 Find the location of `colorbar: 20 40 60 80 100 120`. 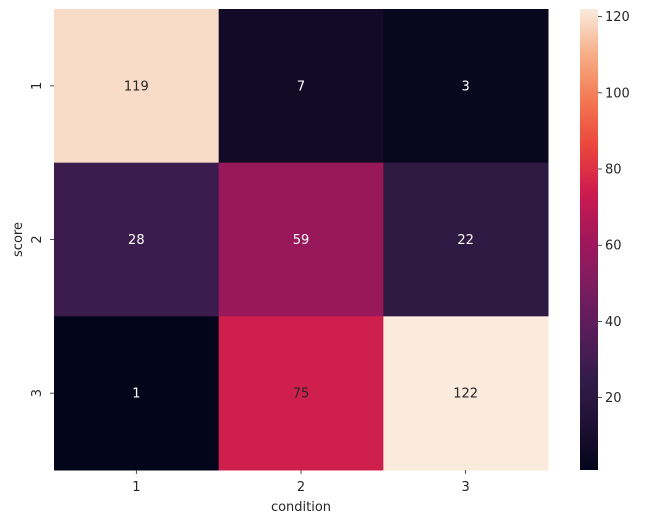

colorbar: 20 40 60 80 100 120 is located at coordinates (605, 239).